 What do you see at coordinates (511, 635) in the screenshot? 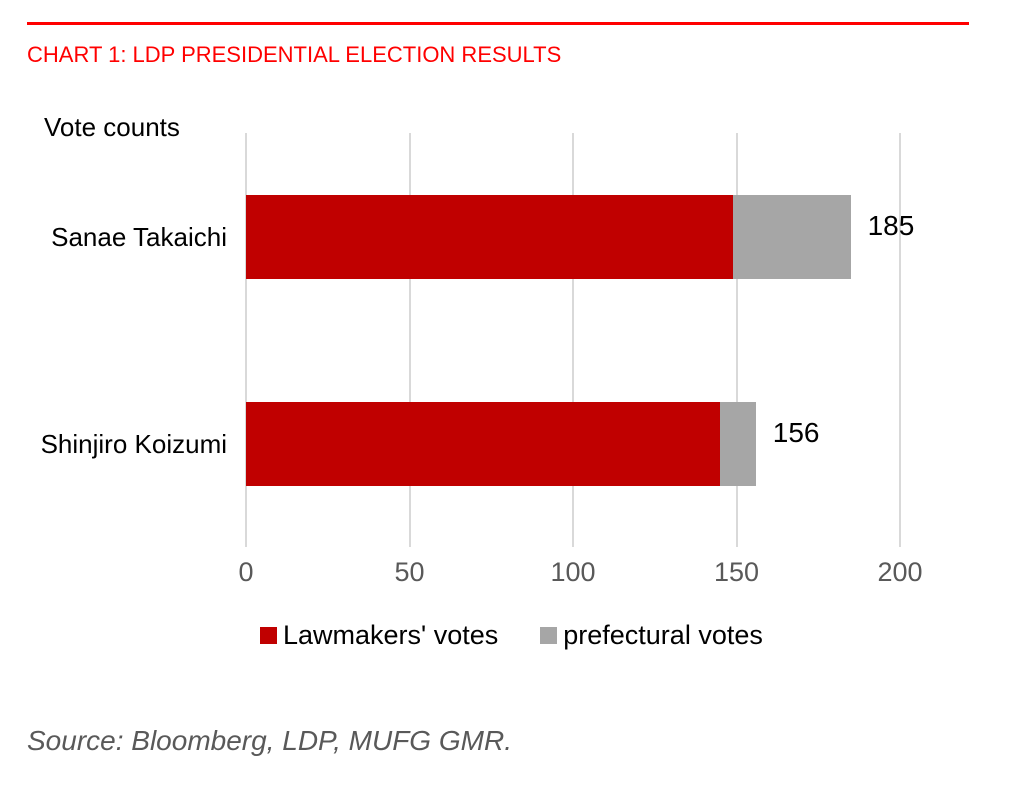
I see `legend: Lawmakers' votes prefectural votes` at bounding box center [511, 635].